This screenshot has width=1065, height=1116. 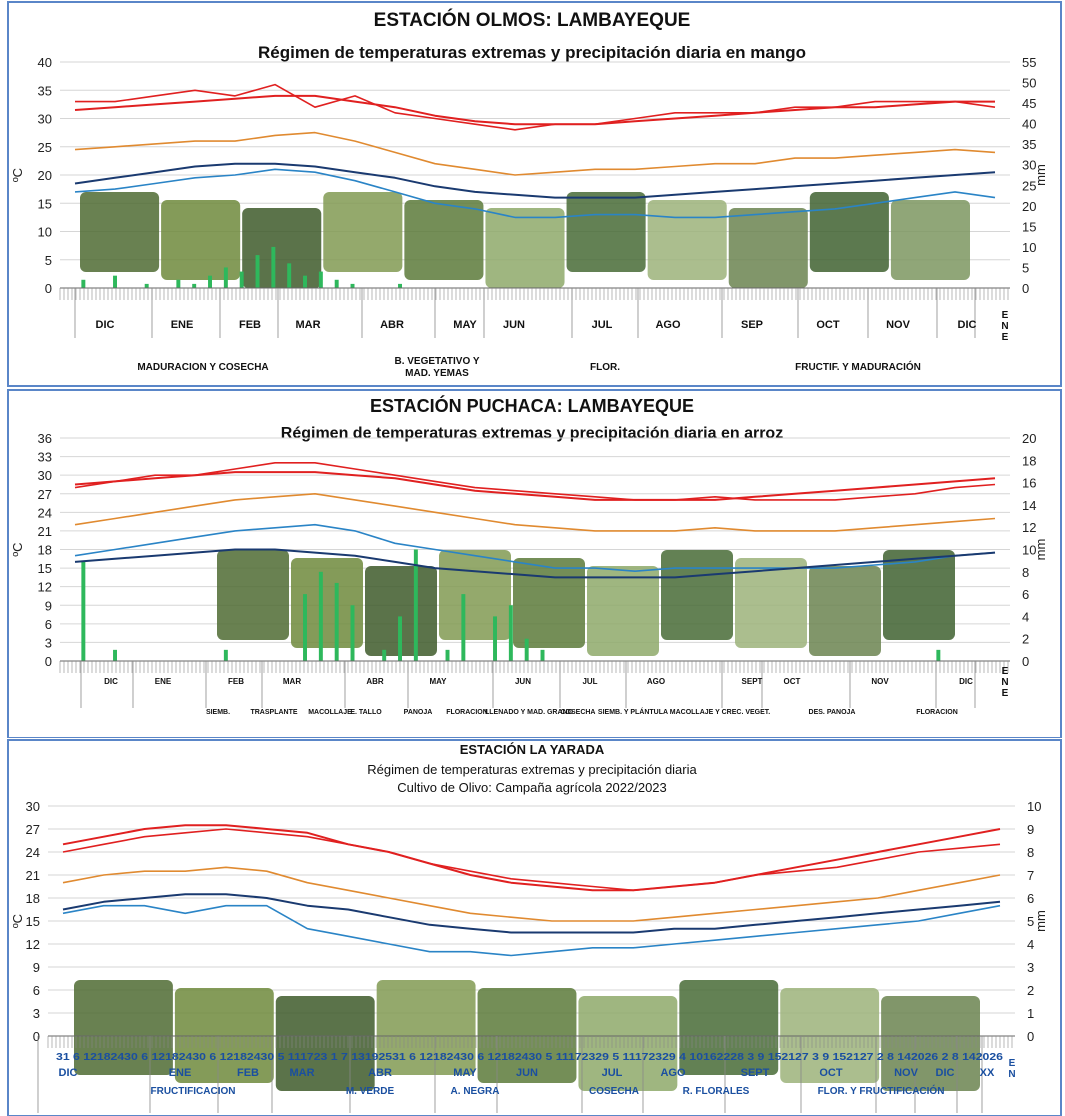 I want to click on olmos-y2tick-label: 35, so click(x=1029, y=144).